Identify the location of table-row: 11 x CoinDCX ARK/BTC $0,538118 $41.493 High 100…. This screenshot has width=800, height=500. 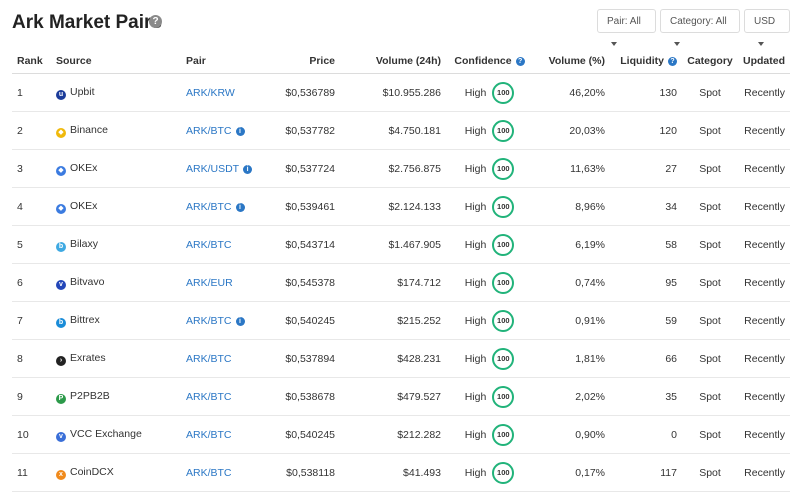
(401, 472).